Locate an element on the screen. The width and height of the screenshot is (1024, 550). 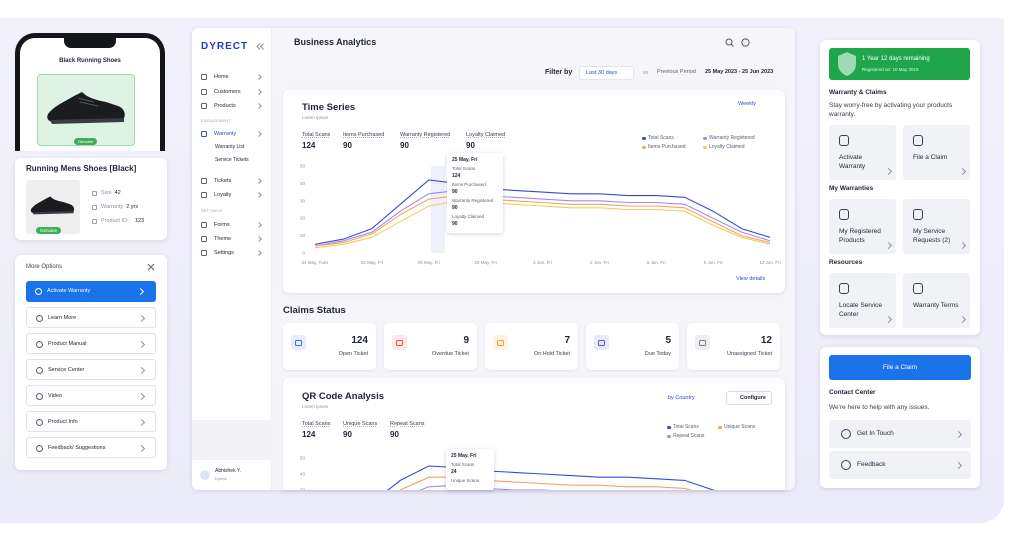
file-claim-button: File a Claim is located at coordinates (900, 367).